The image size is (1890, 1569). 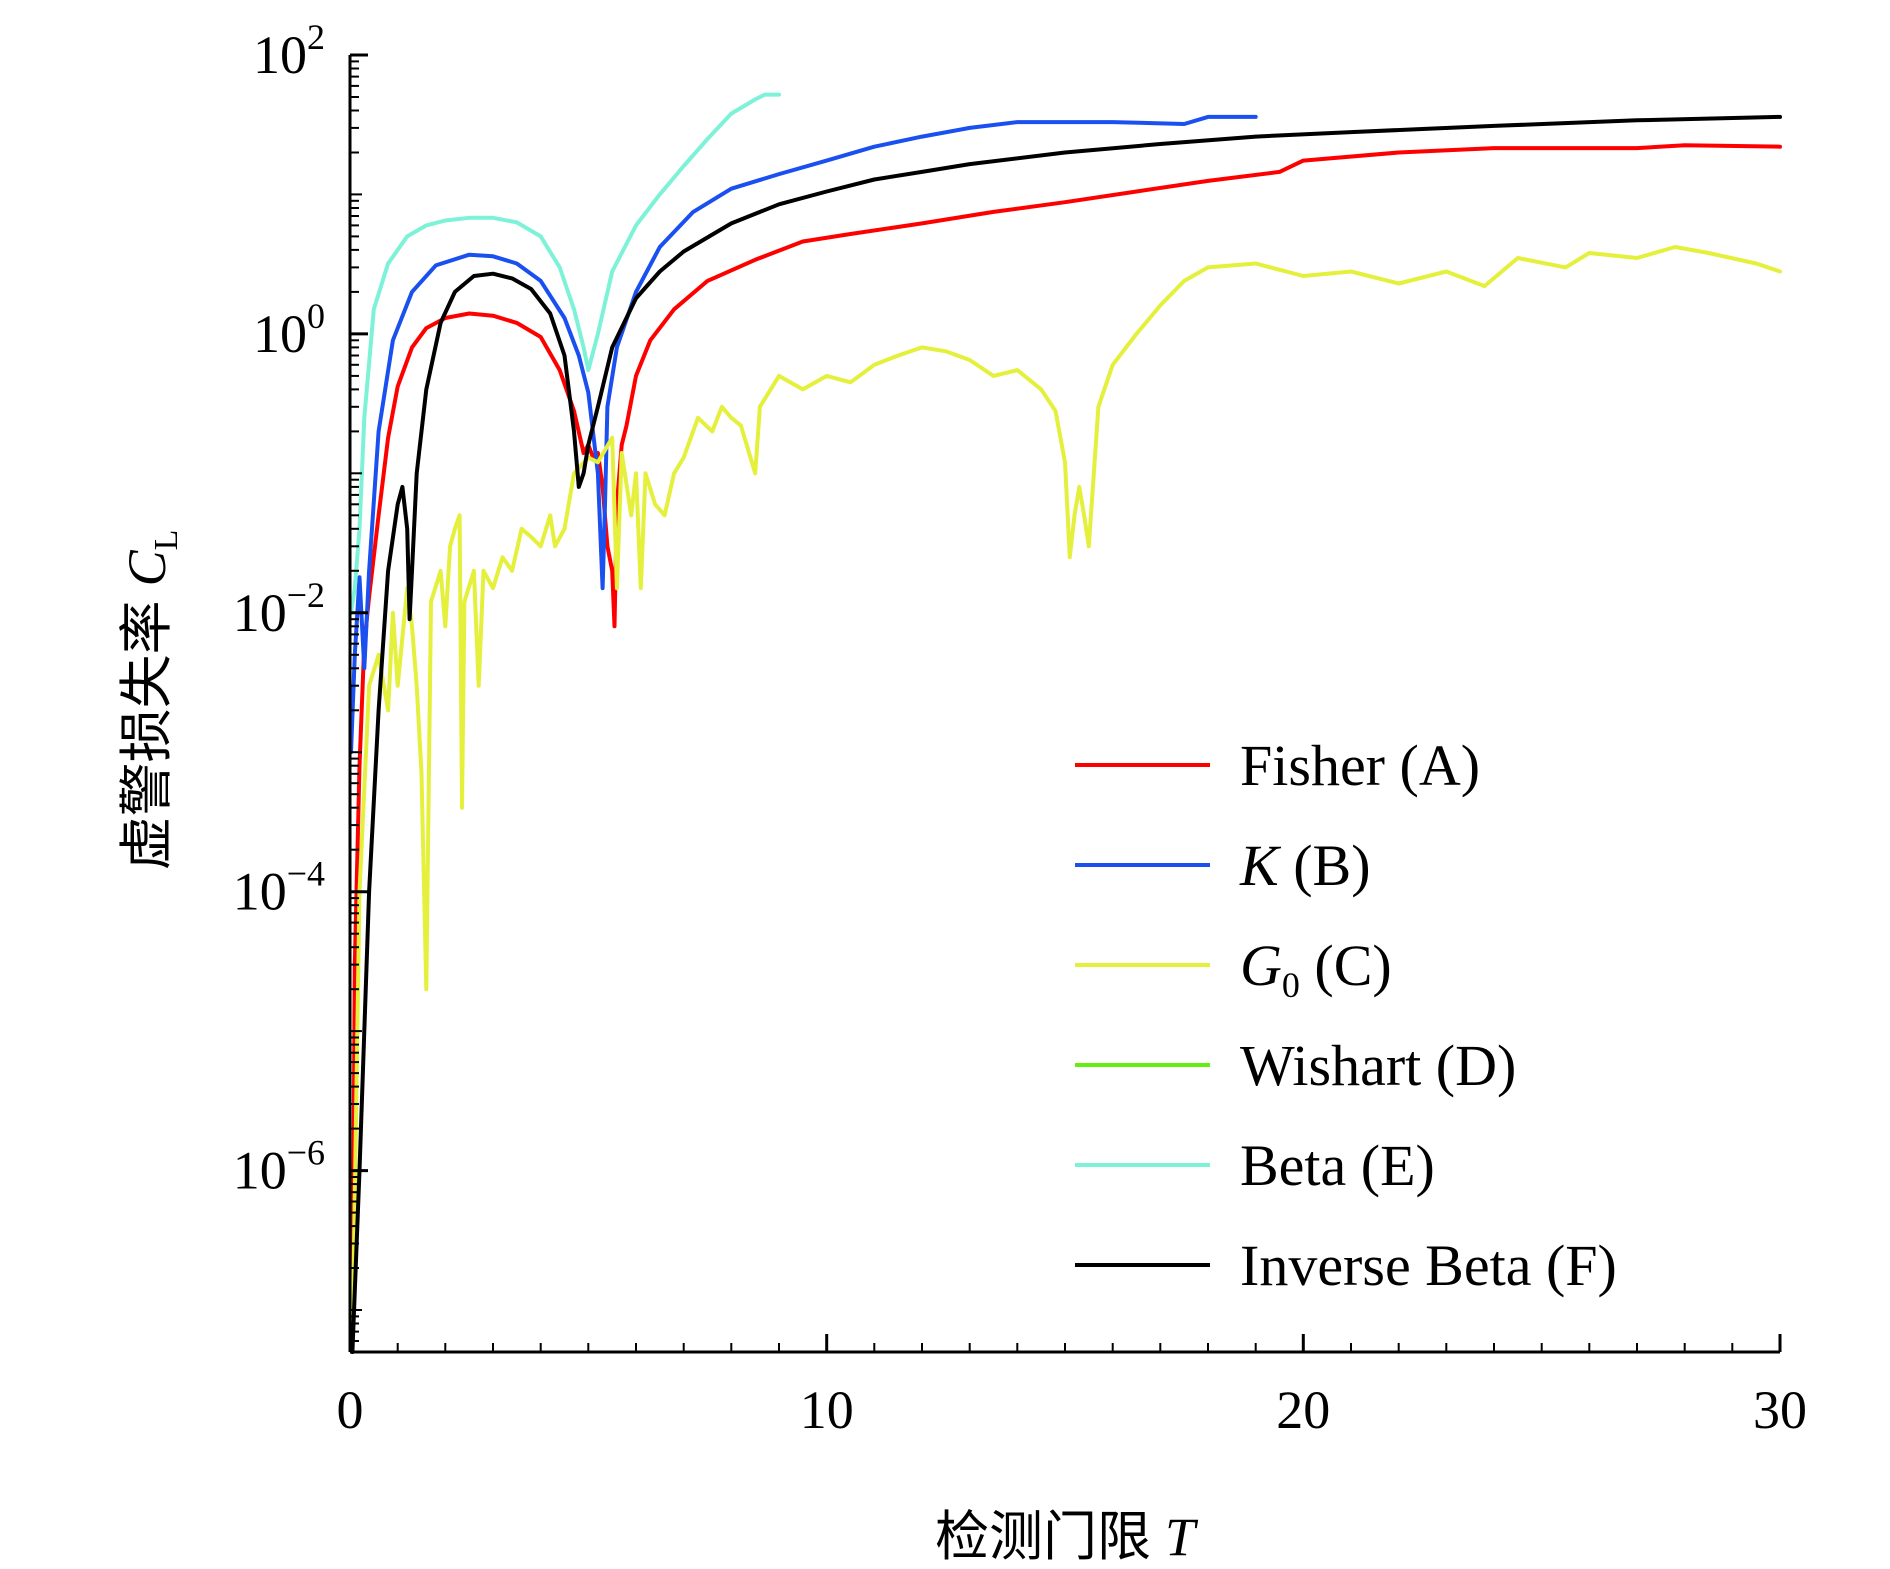 I want to click on legend-label: Inverse Beta (F), so click(x=1428, y=1265).